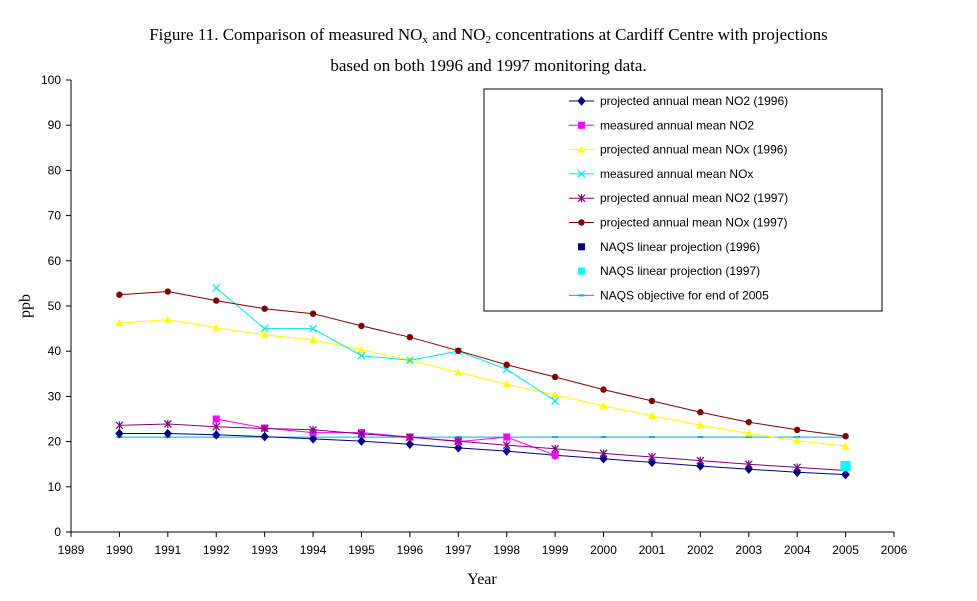  I want to click on x-tick-label: 2005, so click(845, 550).